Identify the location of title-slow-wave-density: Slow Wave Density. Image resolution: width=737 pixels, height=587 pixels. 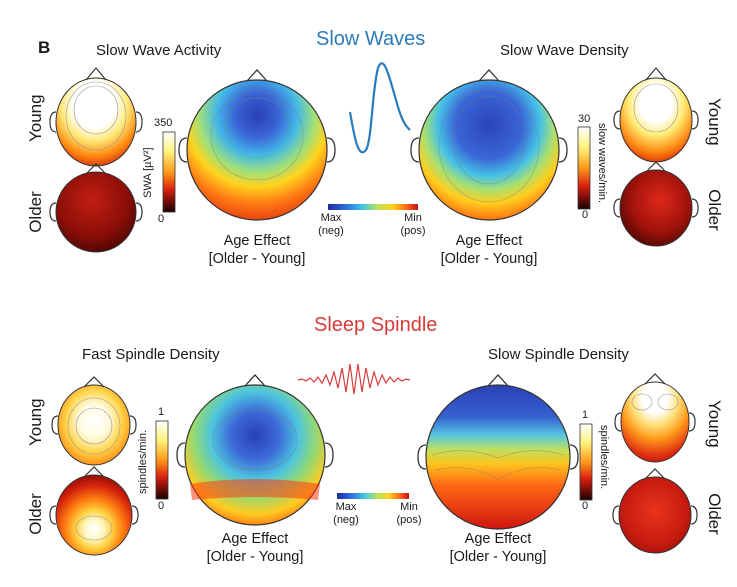
(564, 50).